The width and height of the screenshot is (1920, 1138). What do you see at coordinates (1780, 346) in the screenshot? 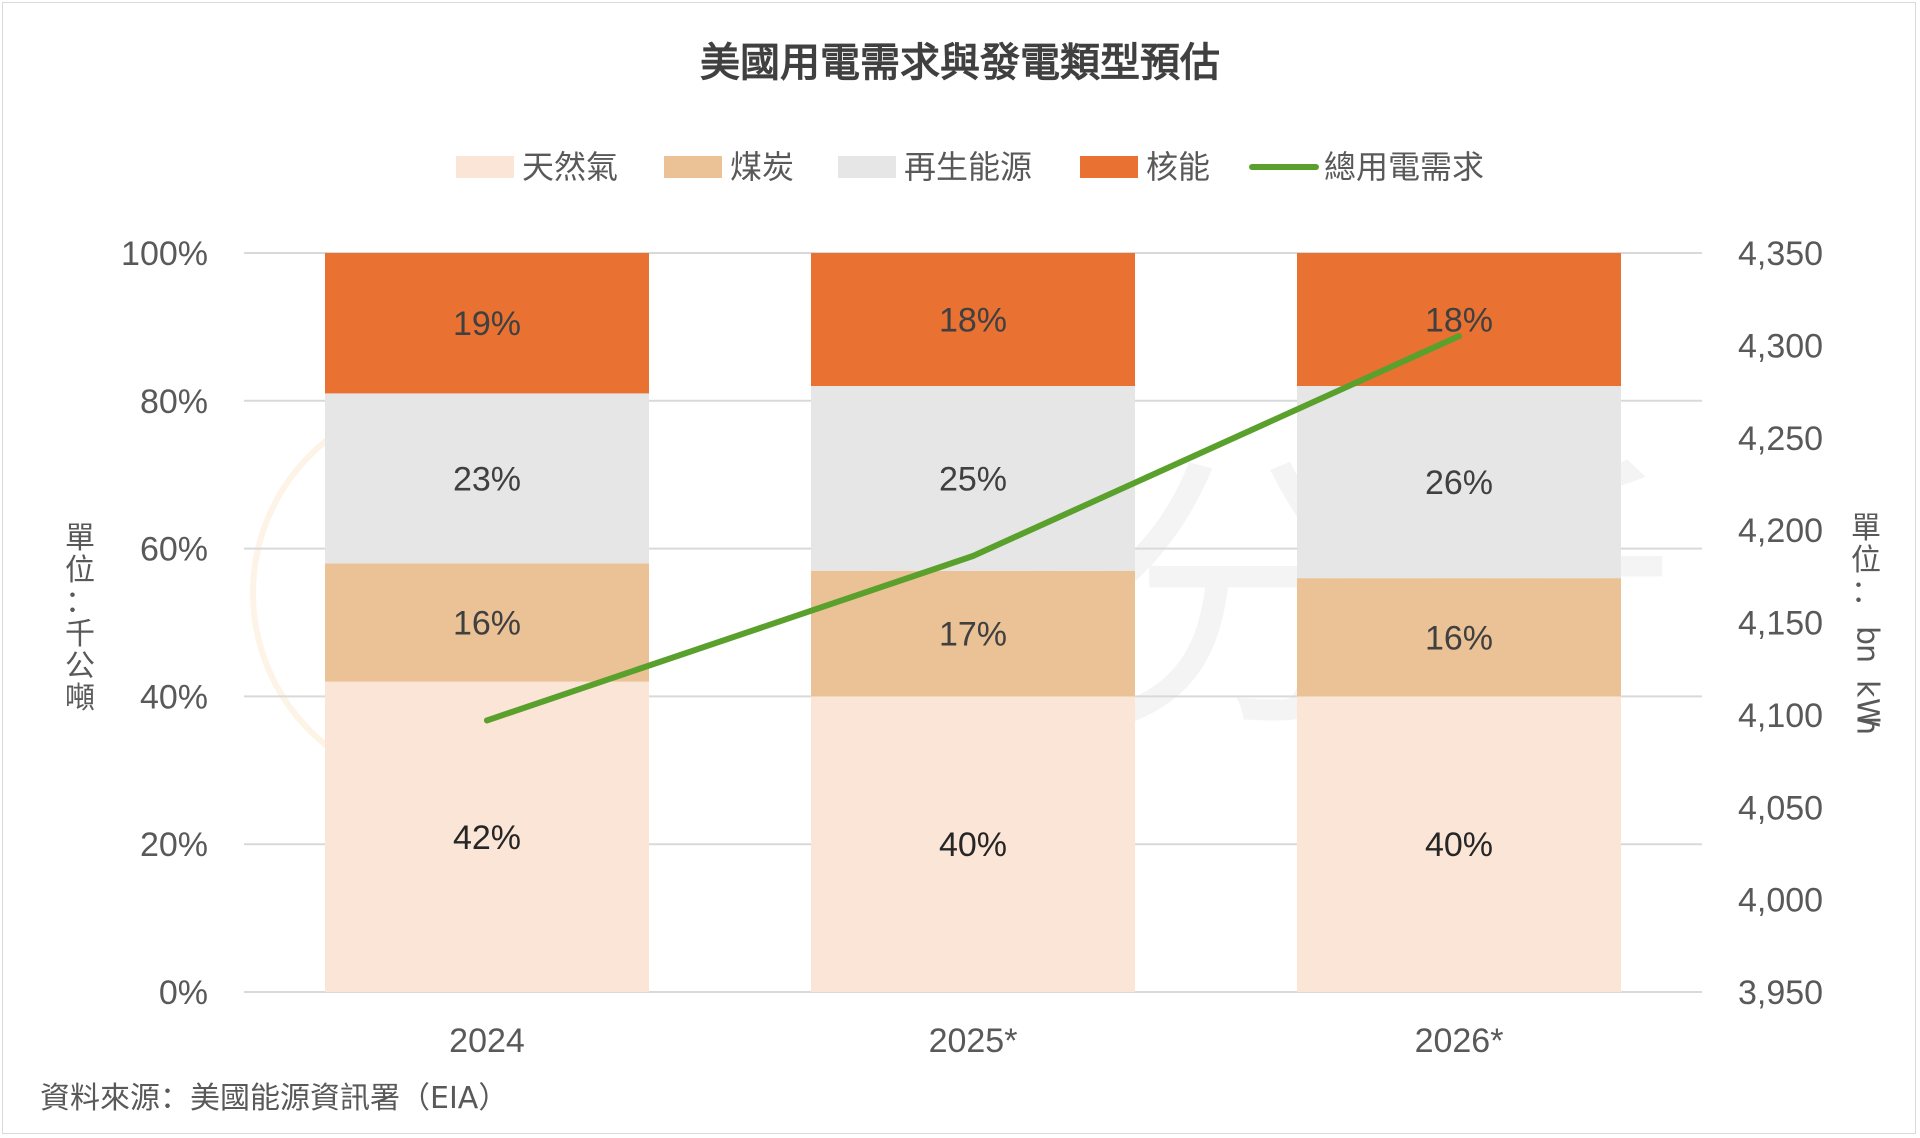
I see `y2-tick-label: 4,300` at bounding box center [1780, 346].